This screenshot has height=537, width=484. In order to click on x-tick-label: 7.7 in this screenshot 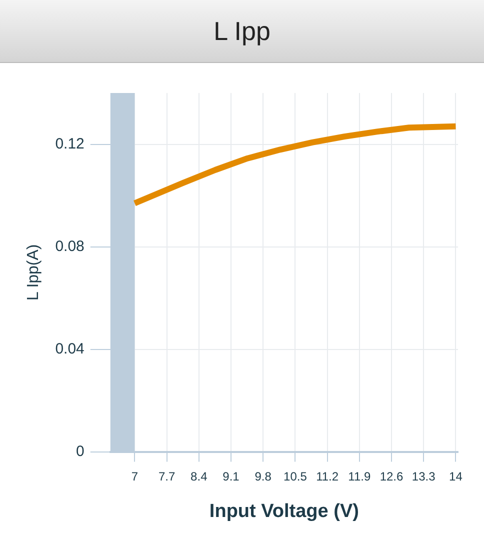, I will do `click(167, 476)`.